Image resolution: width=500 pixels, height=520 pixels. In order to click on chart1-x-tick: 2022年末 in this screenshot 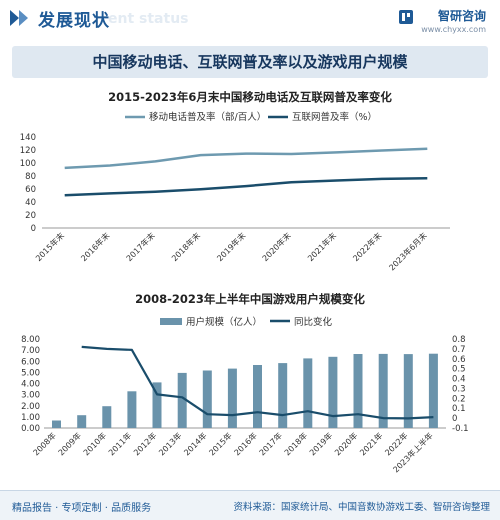, I will do `click(367, 246)`.